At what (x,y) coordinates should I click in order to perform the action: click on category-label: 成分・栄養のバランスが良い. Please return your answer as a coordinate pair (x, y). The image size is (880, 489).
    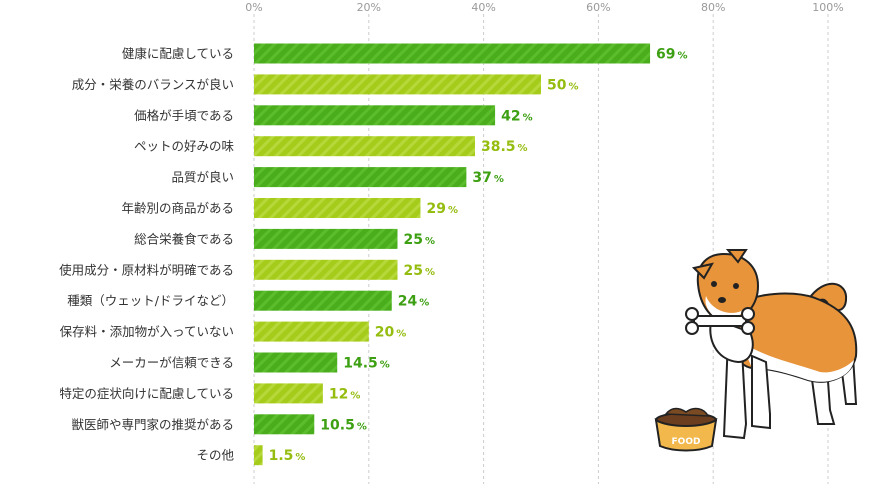
    Looking at the image, I should click on (153, 84).